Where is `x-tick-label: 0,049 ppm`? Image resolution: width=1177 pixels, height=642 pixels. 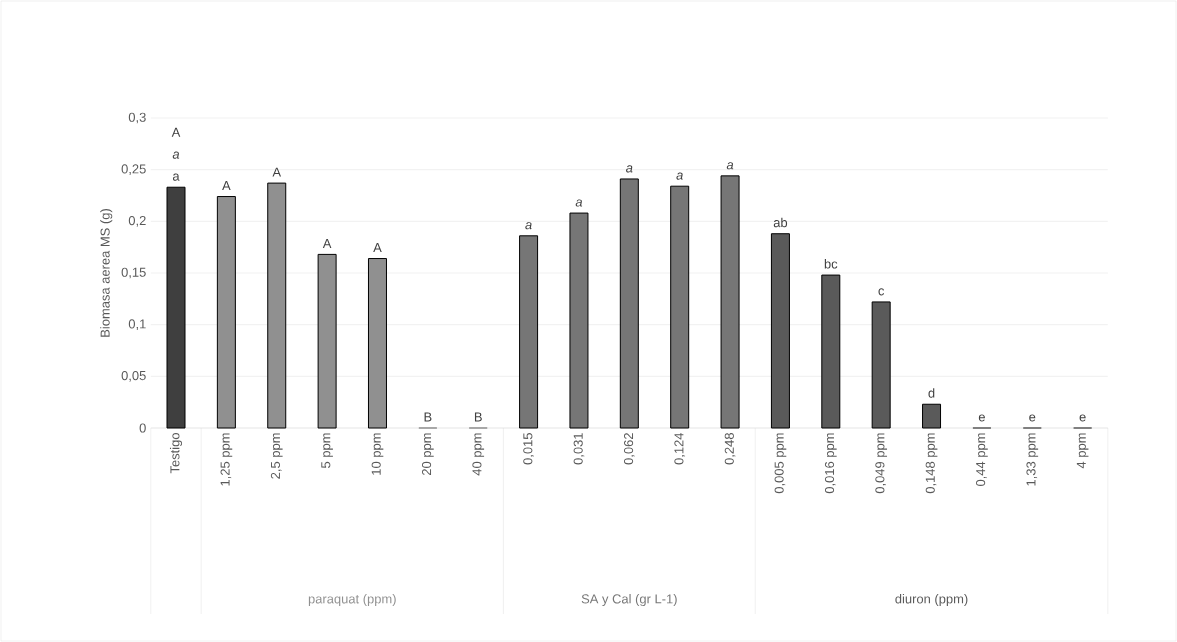
x-tick-label: 0,049 ppm is located at coordinates (881, 463).